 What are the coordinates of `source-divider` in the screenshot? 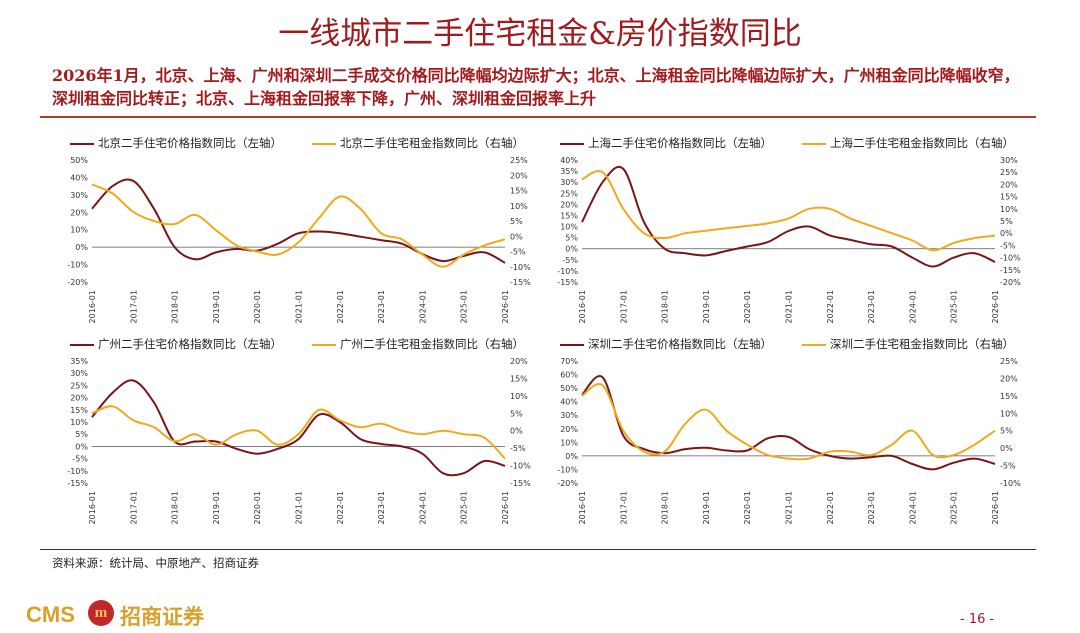 It's located at (538, 549).